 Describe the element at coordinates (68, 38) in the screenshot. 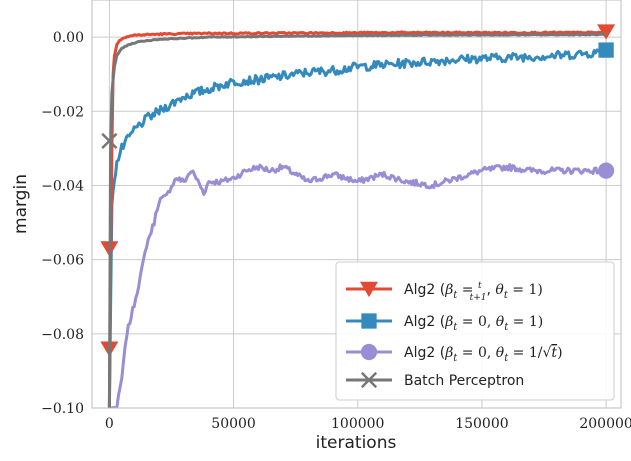

I see `y-tick-label: 0.00` at that location.